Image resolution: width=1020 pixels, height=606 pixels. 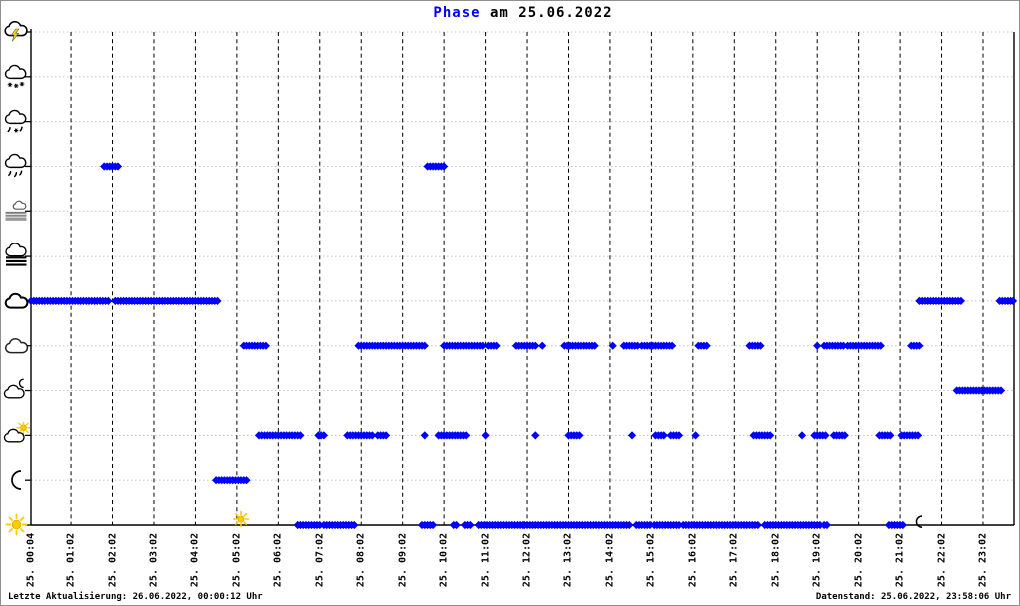 What do you see at coordinates (522, 300) in the screenshot?
I see `series-overcast` at bounding box center [522, 300].